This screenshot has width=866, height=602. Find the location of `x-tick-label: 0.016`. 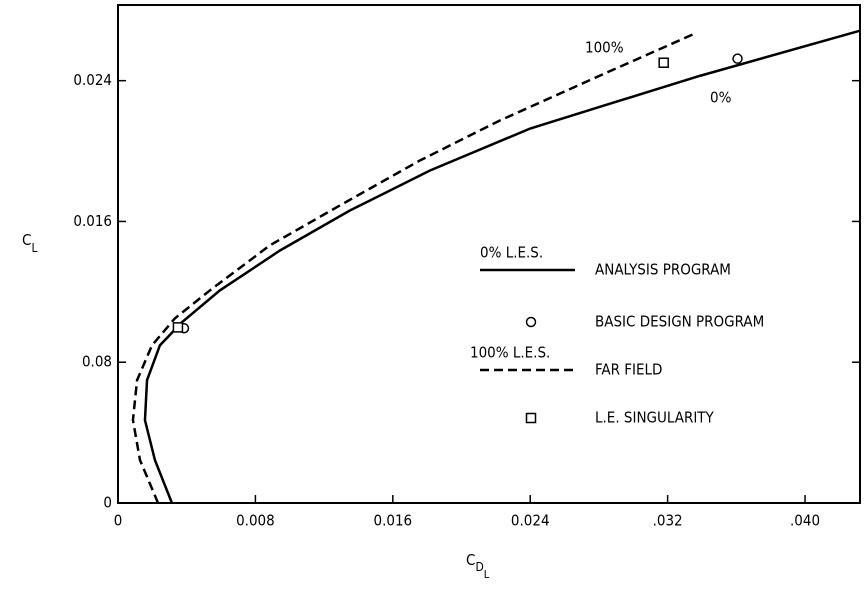

x-tick-label: 0.016 is located at coordinates (393, 521).